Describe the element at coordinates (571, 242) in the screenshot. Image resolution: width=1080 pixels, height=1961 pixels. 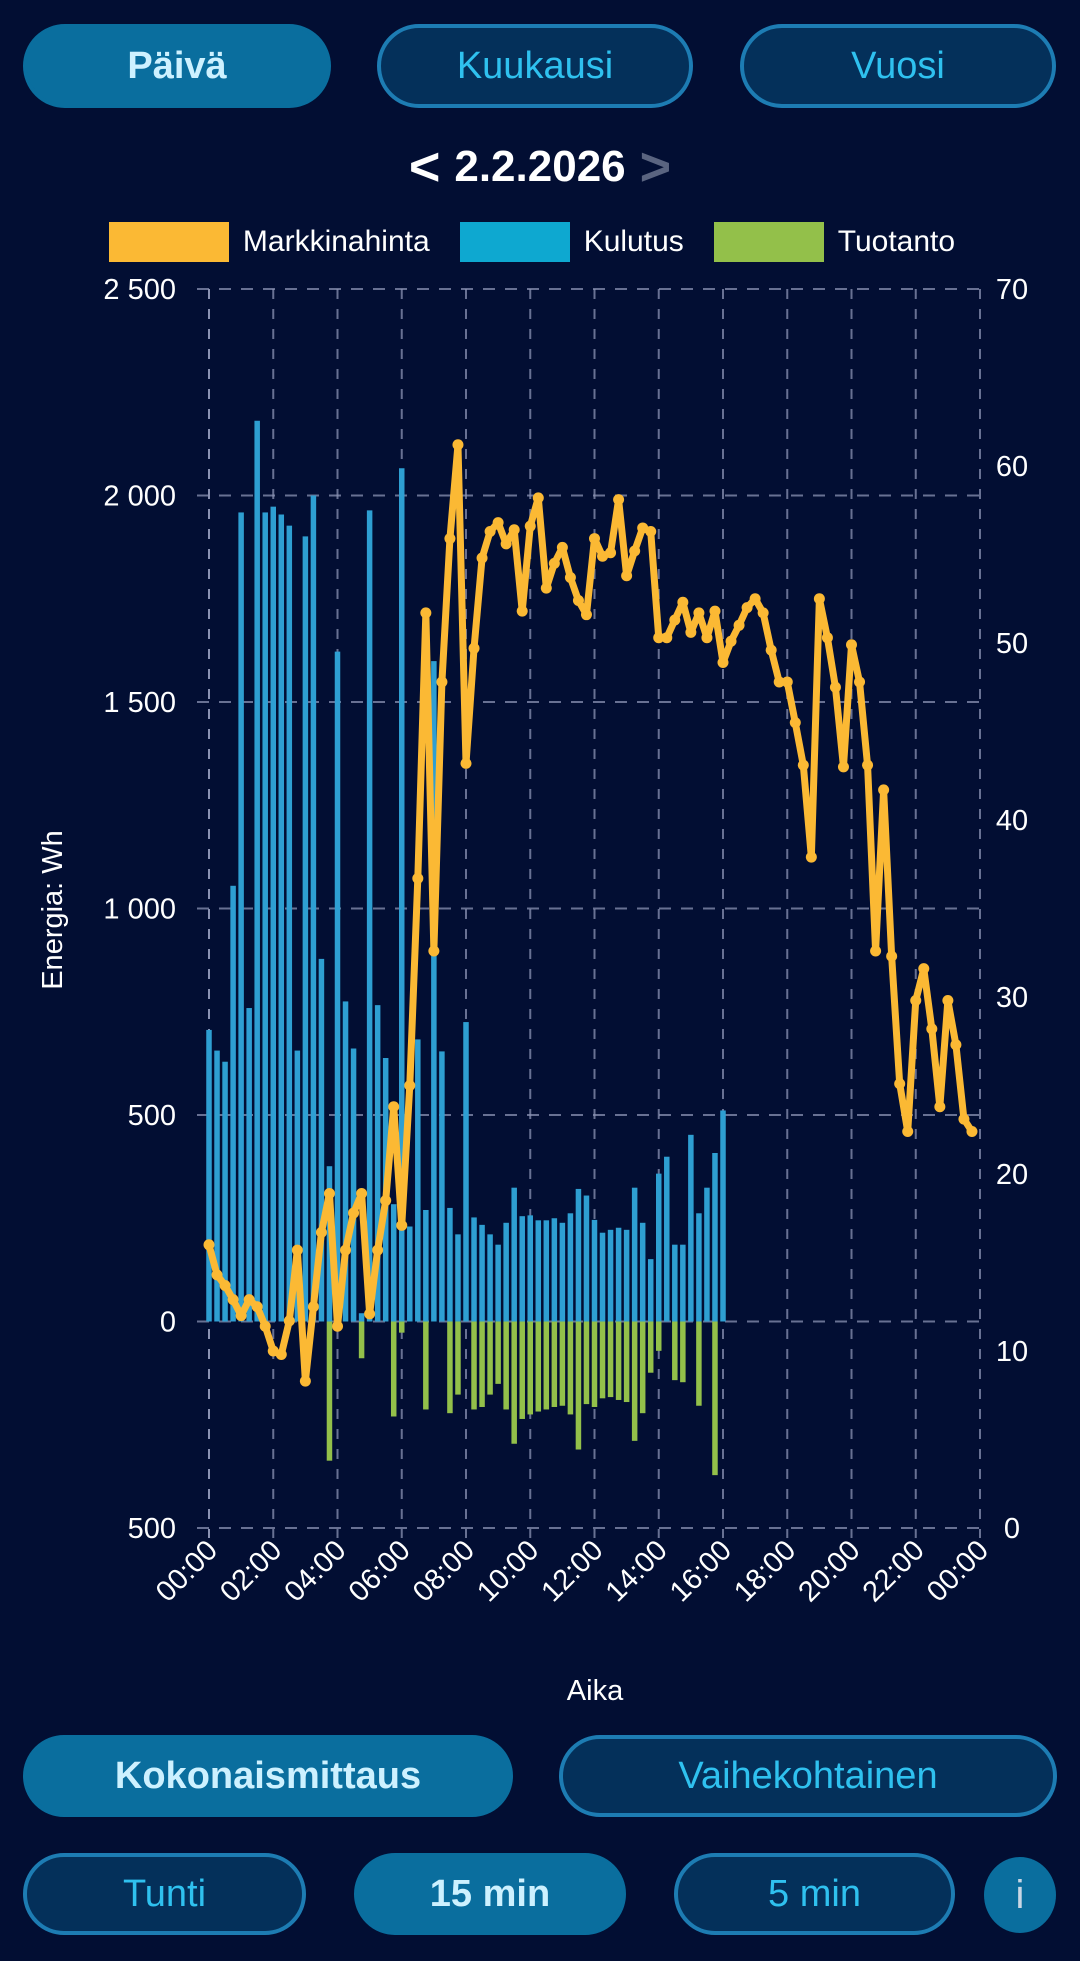
I see `legend-item-consumption: Kulutus` at that location.